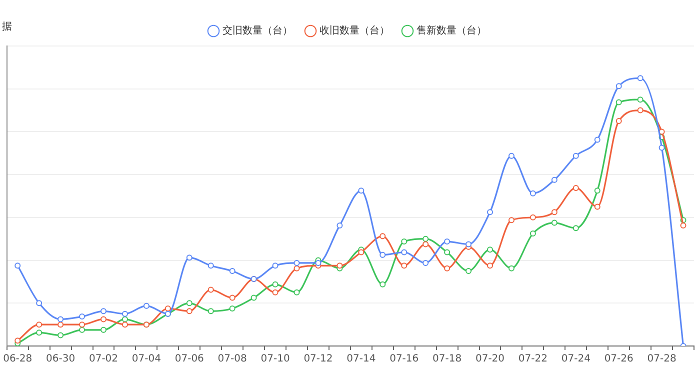 Image resolution: width=700 pixels, height=368 pixels. Describe the element at coordinates (232, 359) in the screenshot. I see `x-tick-label: 07-08` at that location.